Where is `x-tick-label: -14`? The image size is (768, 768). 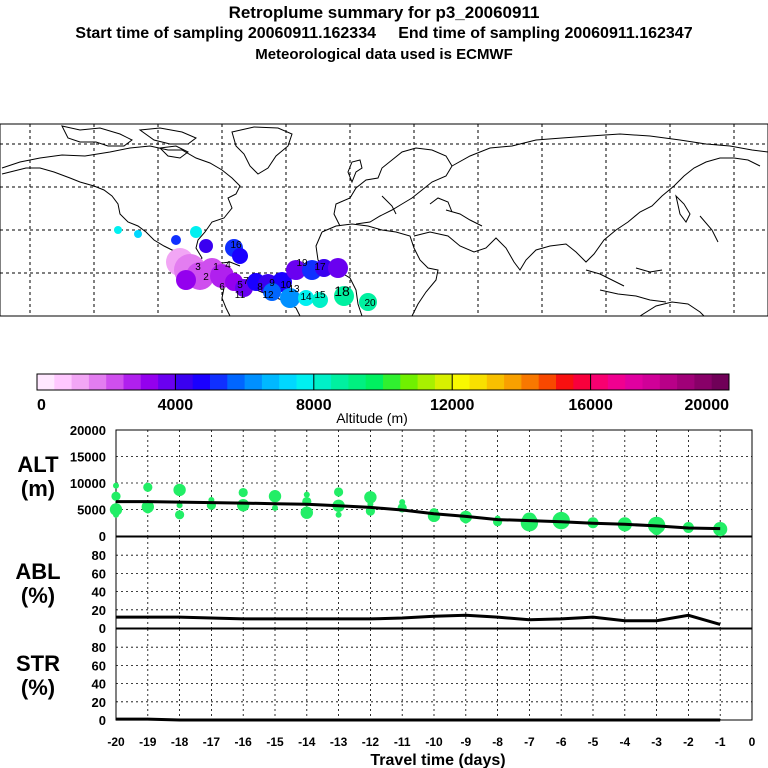
x-tick-label: -14 is located at coordinates (307, 742).